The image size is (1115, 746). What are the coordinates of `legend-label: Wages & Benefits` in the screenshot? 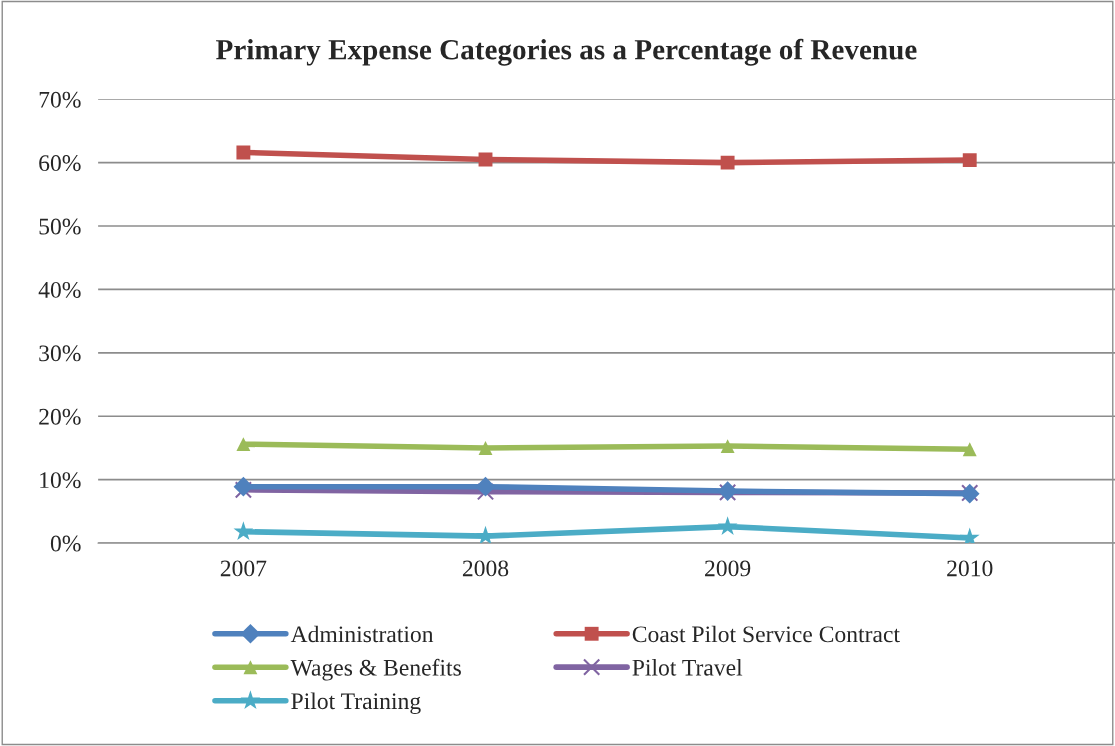 It's located at (375, 669).